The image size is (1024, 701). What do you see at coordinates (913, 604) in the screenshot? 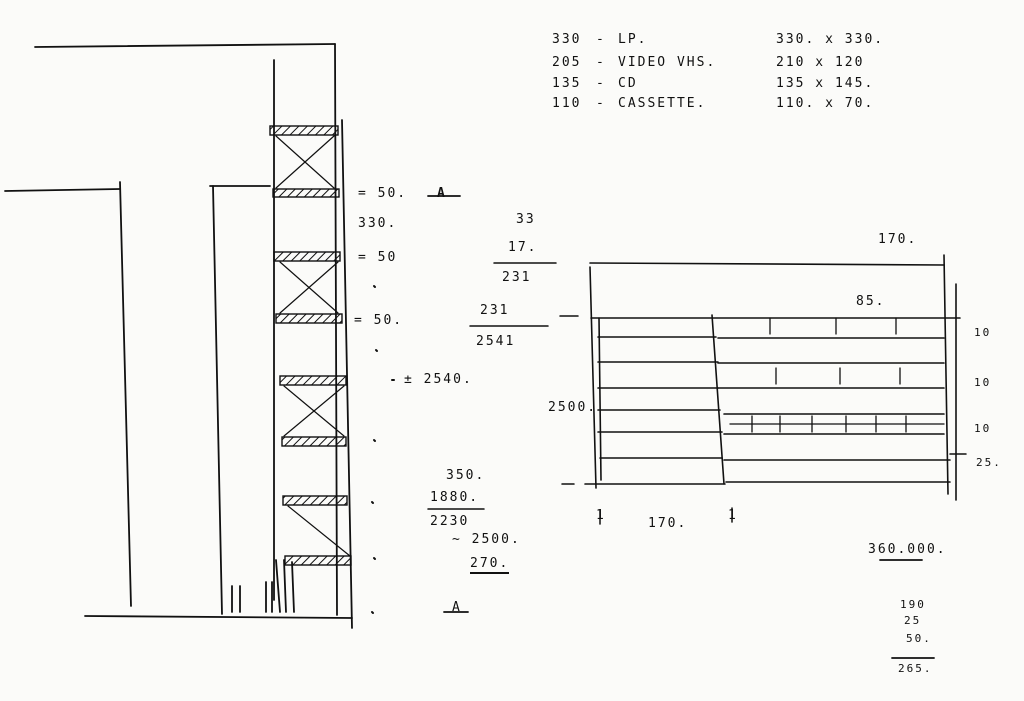
I see `totals-item: 190` at bounding box center [913, 604].